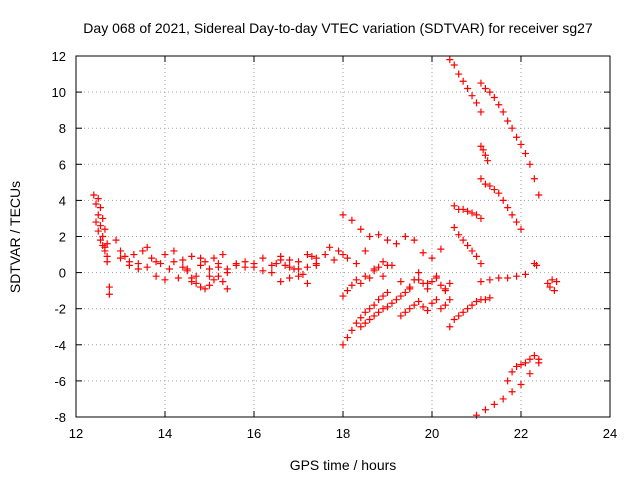  Describe the element at coordinates (430, 282) in the screenshot. I see `series-sat-q` at that location.